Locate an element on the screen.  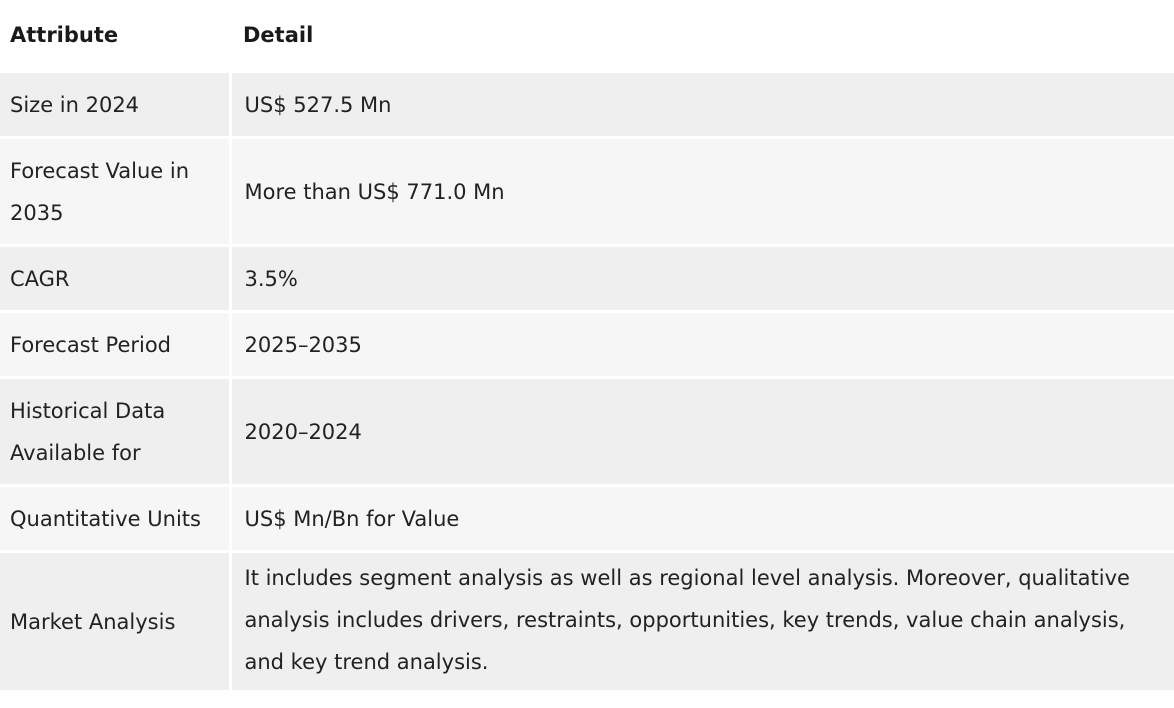
table-row: CAGR 3.5% is located at coordinates (587, 278).